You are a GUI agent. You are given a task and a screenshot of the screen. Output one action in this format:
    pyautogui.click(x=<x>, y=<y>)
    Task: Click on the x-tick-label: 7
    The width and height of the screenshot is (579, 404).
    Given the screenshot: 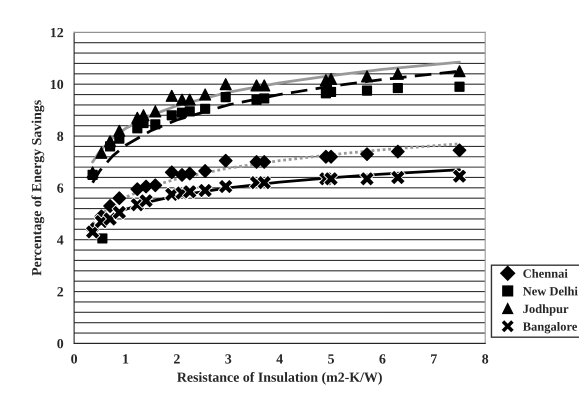 What is the action you would take?
    pyautogui.click(x=434, y=359)
    